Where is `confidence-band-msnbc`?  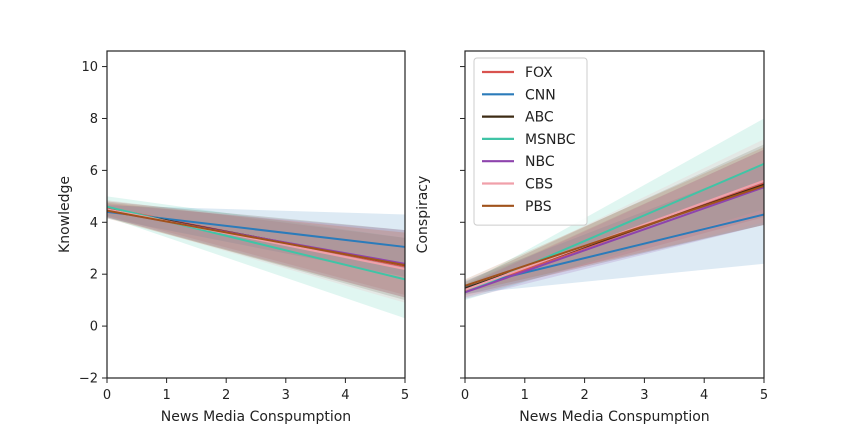
confidence-band-msnbc is located at coordinates (256, 257).